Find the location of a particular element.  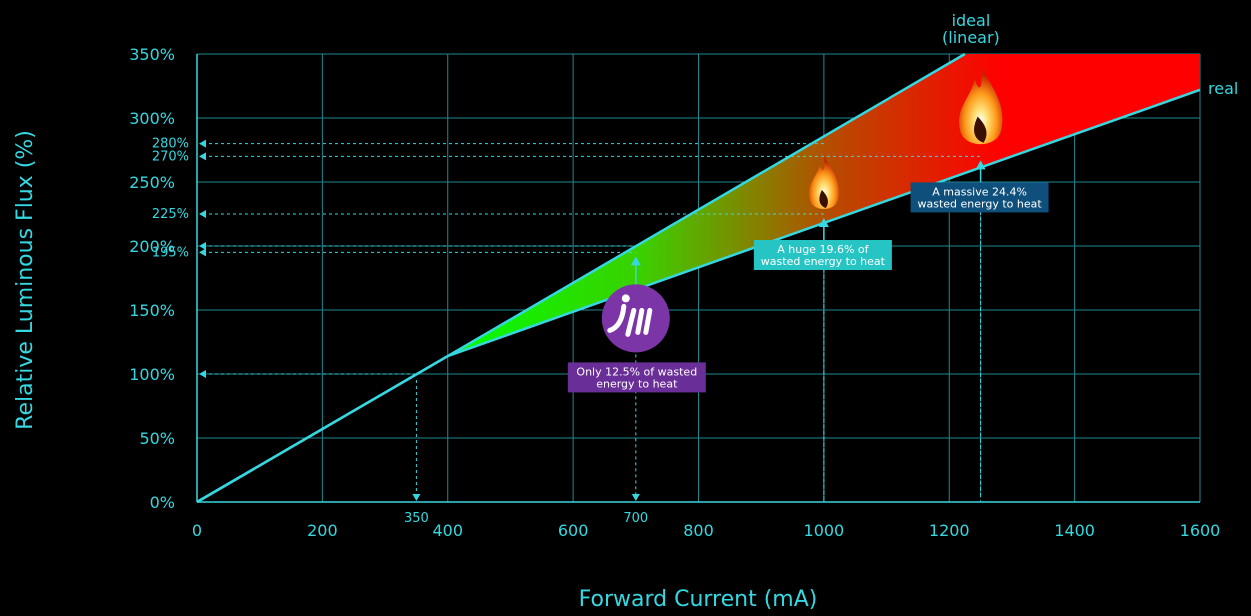

logo-circle is located at coordinates (635, 318).